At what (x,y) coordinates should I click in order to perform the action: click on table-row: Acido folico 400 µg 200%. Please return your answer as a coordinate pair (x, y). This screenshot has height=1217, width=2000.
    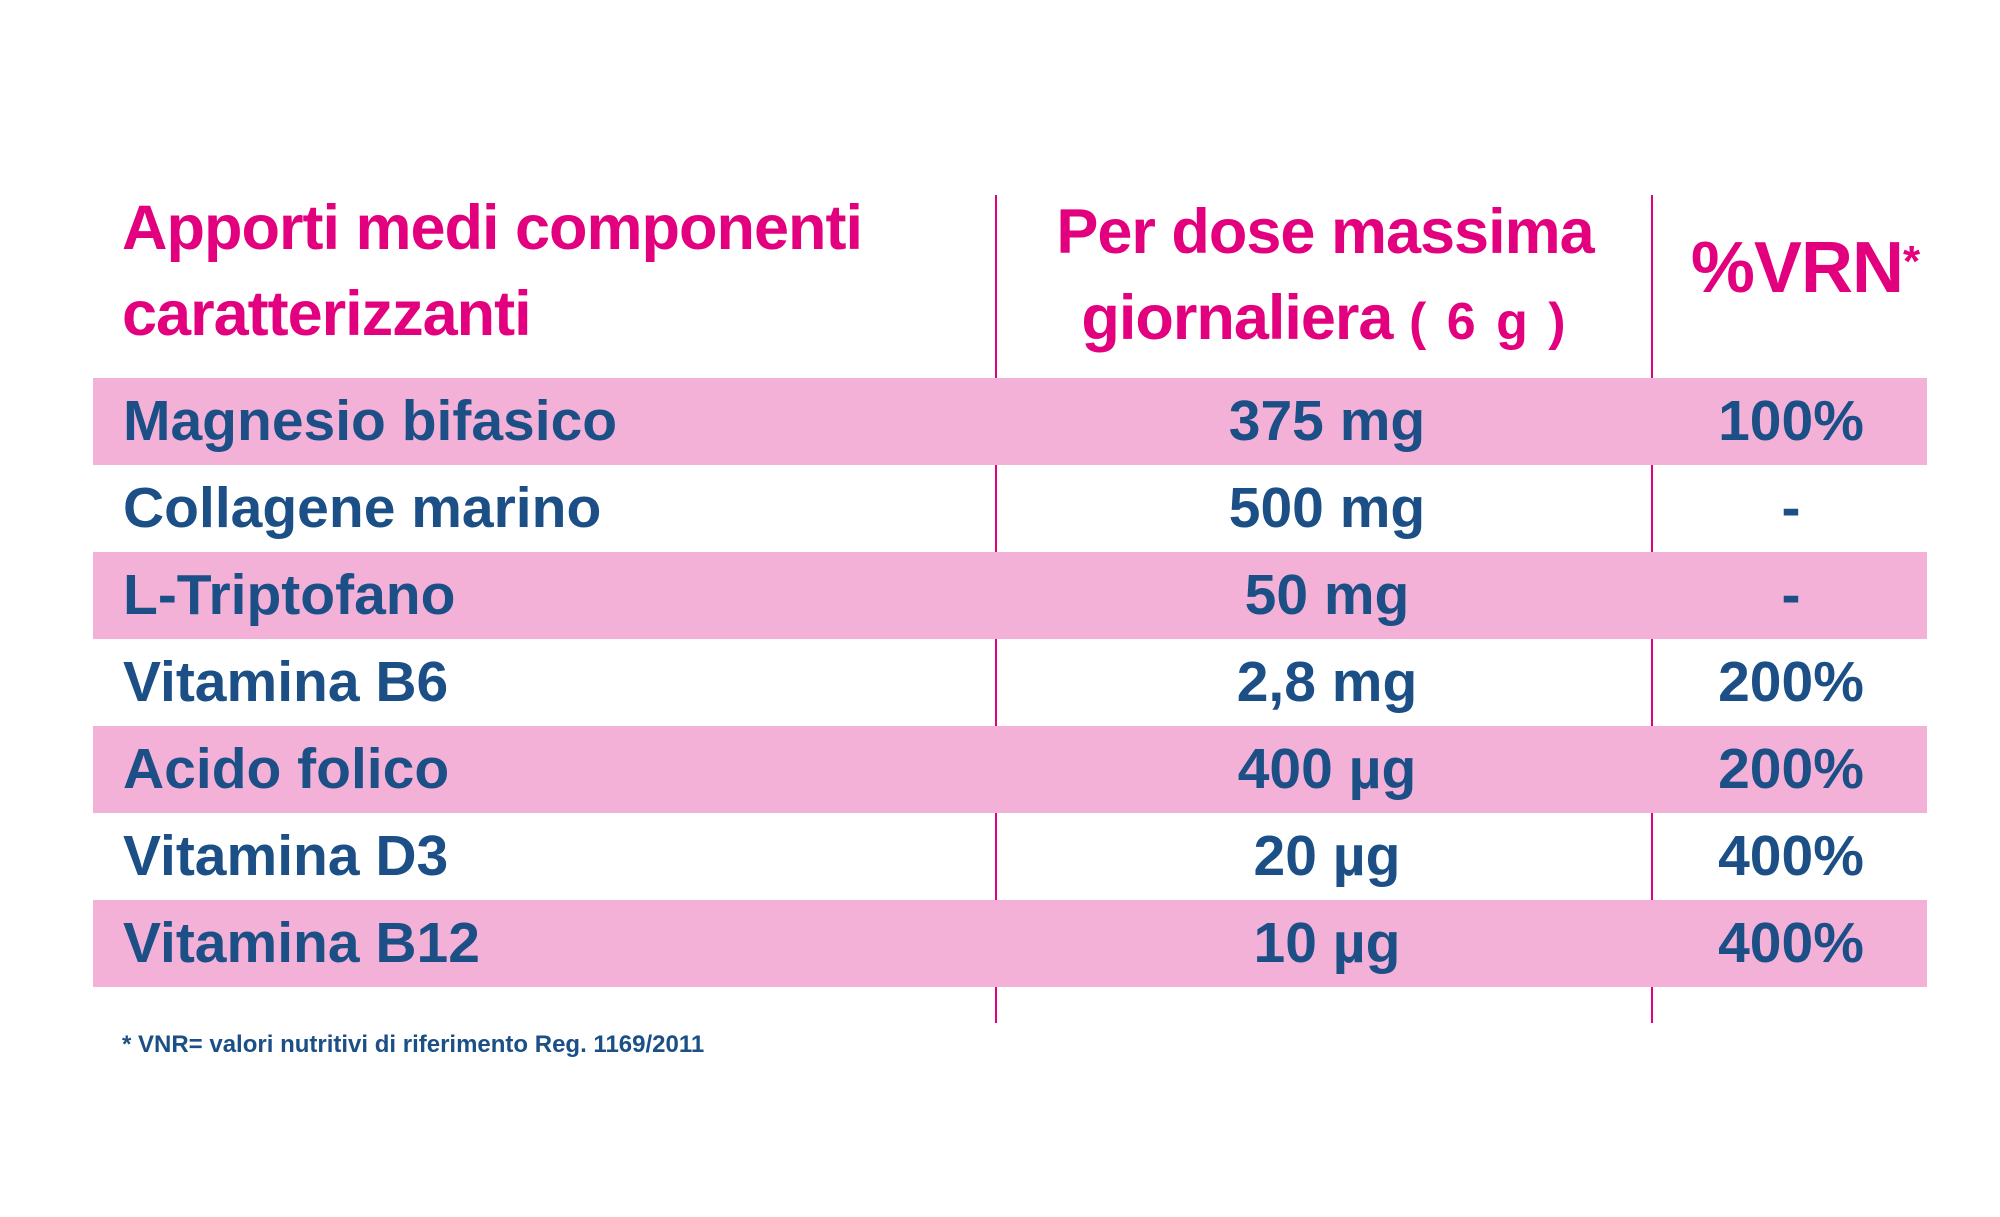
    Looking at the image, I should click on (1010, 769).